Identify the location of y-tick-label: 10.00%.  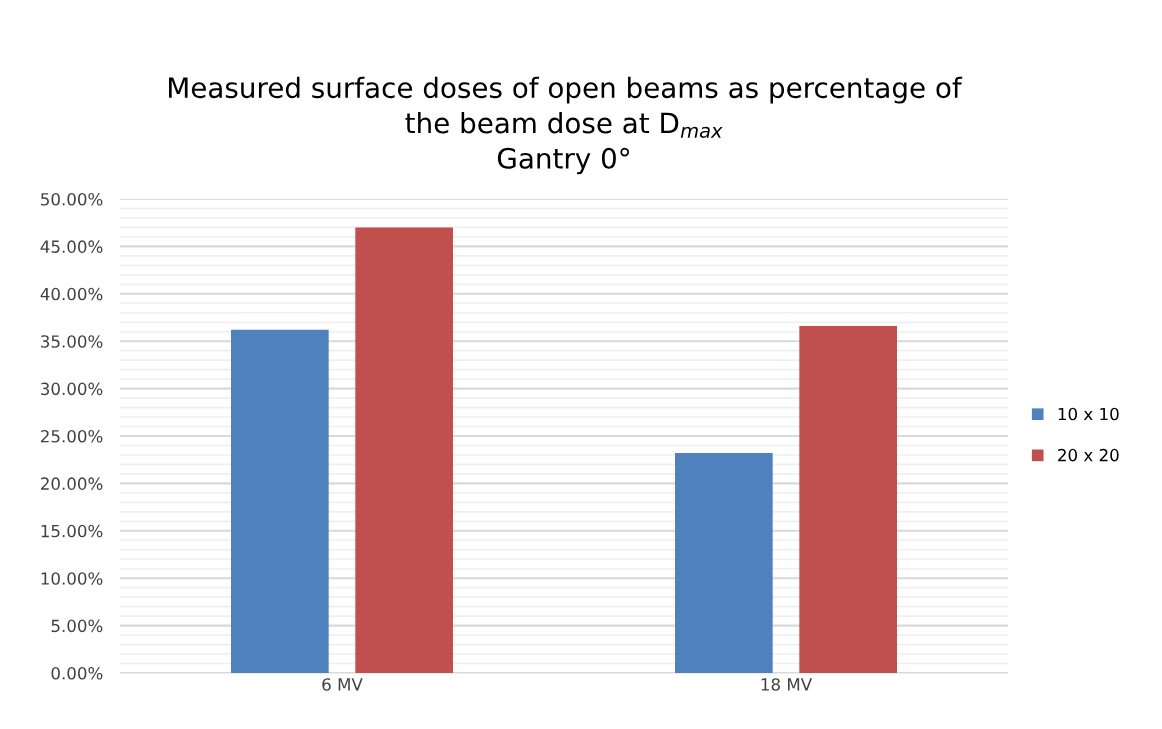
(72, 578).